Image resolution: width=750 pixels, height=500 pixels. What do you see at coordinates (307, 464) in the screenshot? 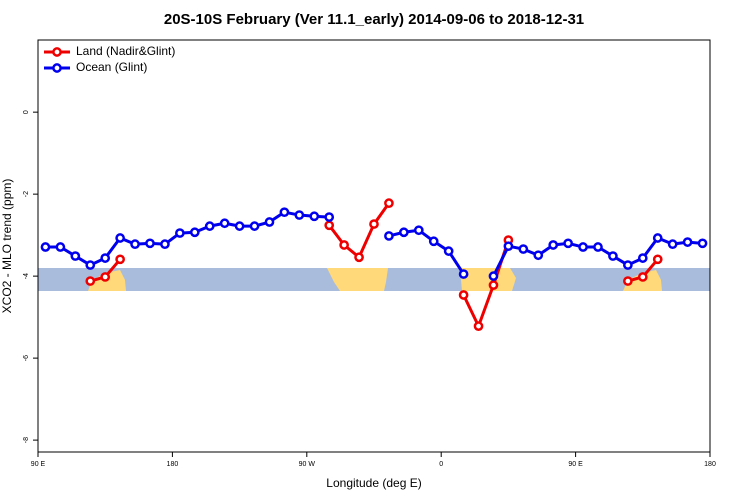
I see `x-tick-label: 90 W` at bounding box center [307, 464].